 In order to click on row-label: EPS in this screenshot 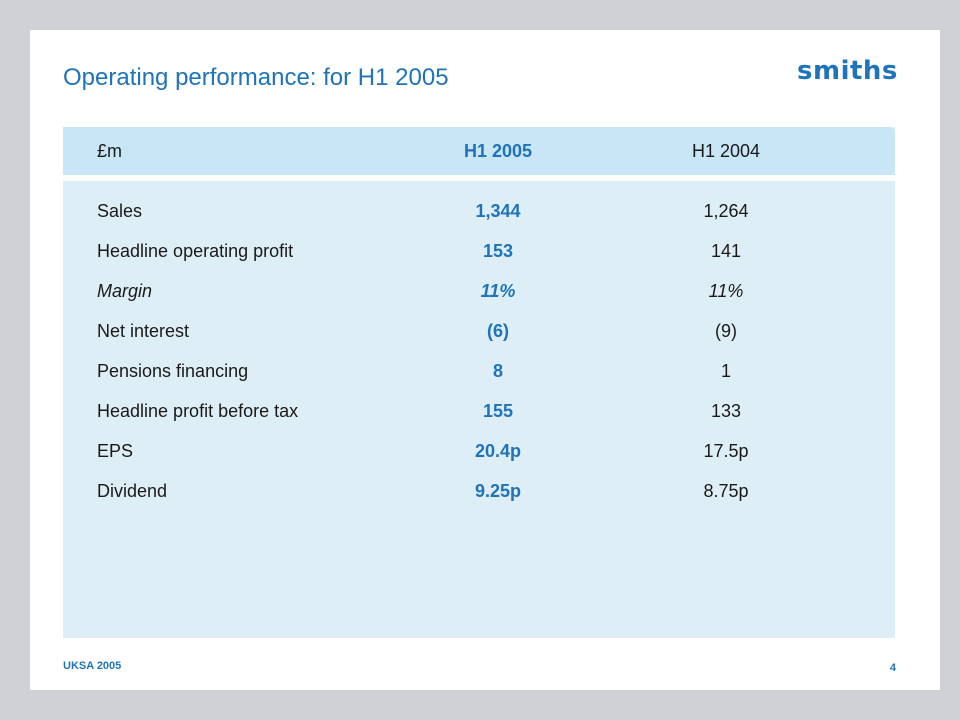, I will do `click(115, 451)`.